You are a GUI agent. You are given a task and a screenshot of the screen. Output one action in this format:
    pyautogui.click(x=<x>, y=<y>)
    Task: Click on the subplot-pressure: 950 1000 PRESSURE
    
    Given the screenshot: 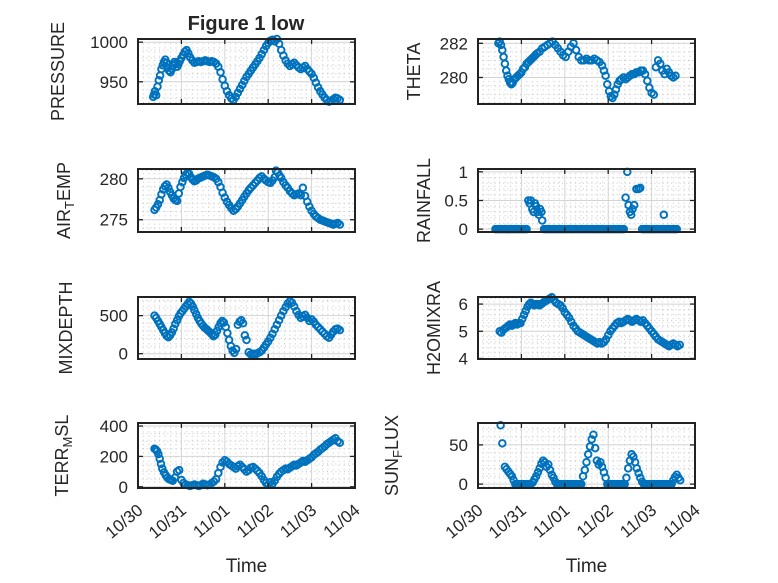 What is the action you would take?
    pyautogui.click(x=202, y=71)
    